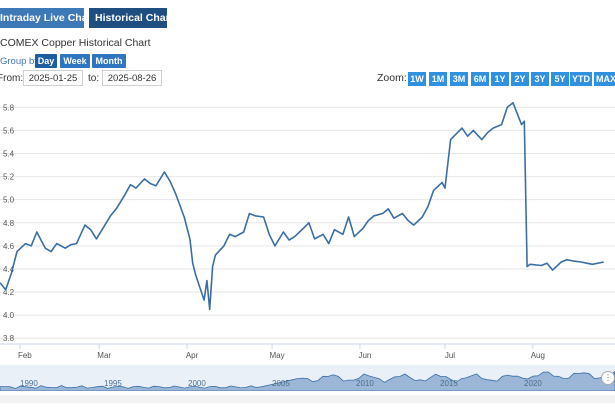 The width and height of the screenshot is (615, 410). Describe the element at coordinates (21, 61) in the screenshot. I see `group-by-label: Group by:` at that location.